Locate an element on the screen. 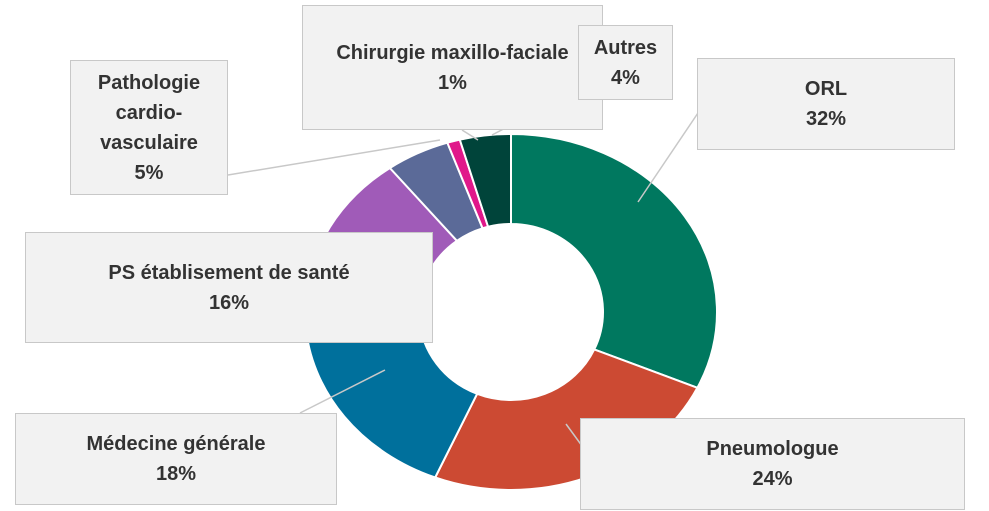 This screenshot has height=511, width=989. data-label: ORL 32% is located at coordinates (826, 104).